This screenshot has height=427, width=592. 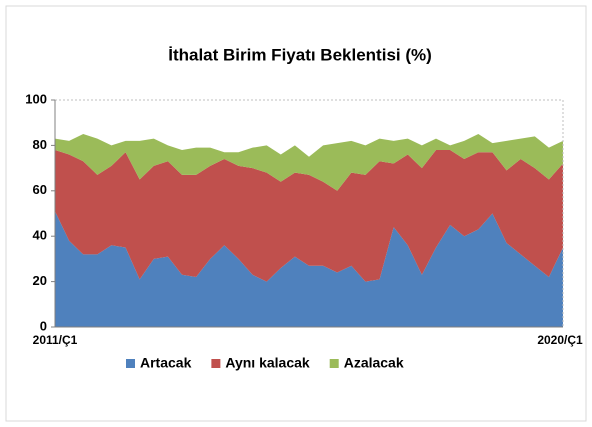 What do you see at coordinates (40, 280) in the screenshot?
I see `y-tick-label: 20` at bounding box center [40, 280].